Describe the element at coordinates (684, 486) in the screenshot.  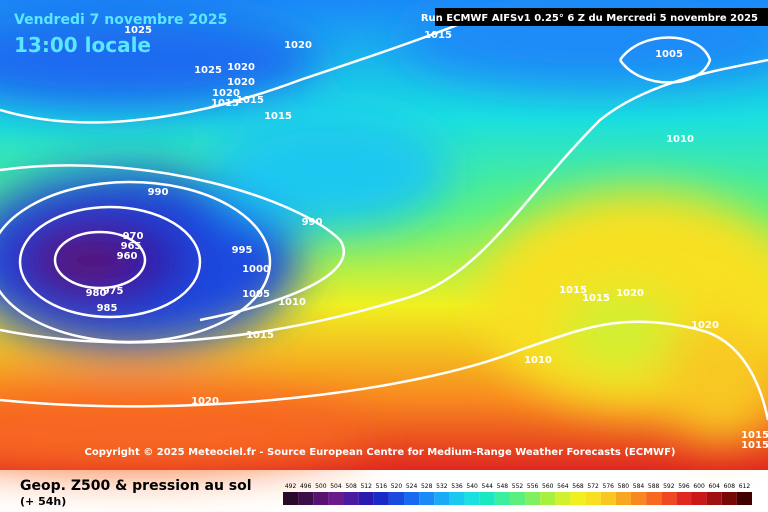
I see `legend-label: 596` at that location.